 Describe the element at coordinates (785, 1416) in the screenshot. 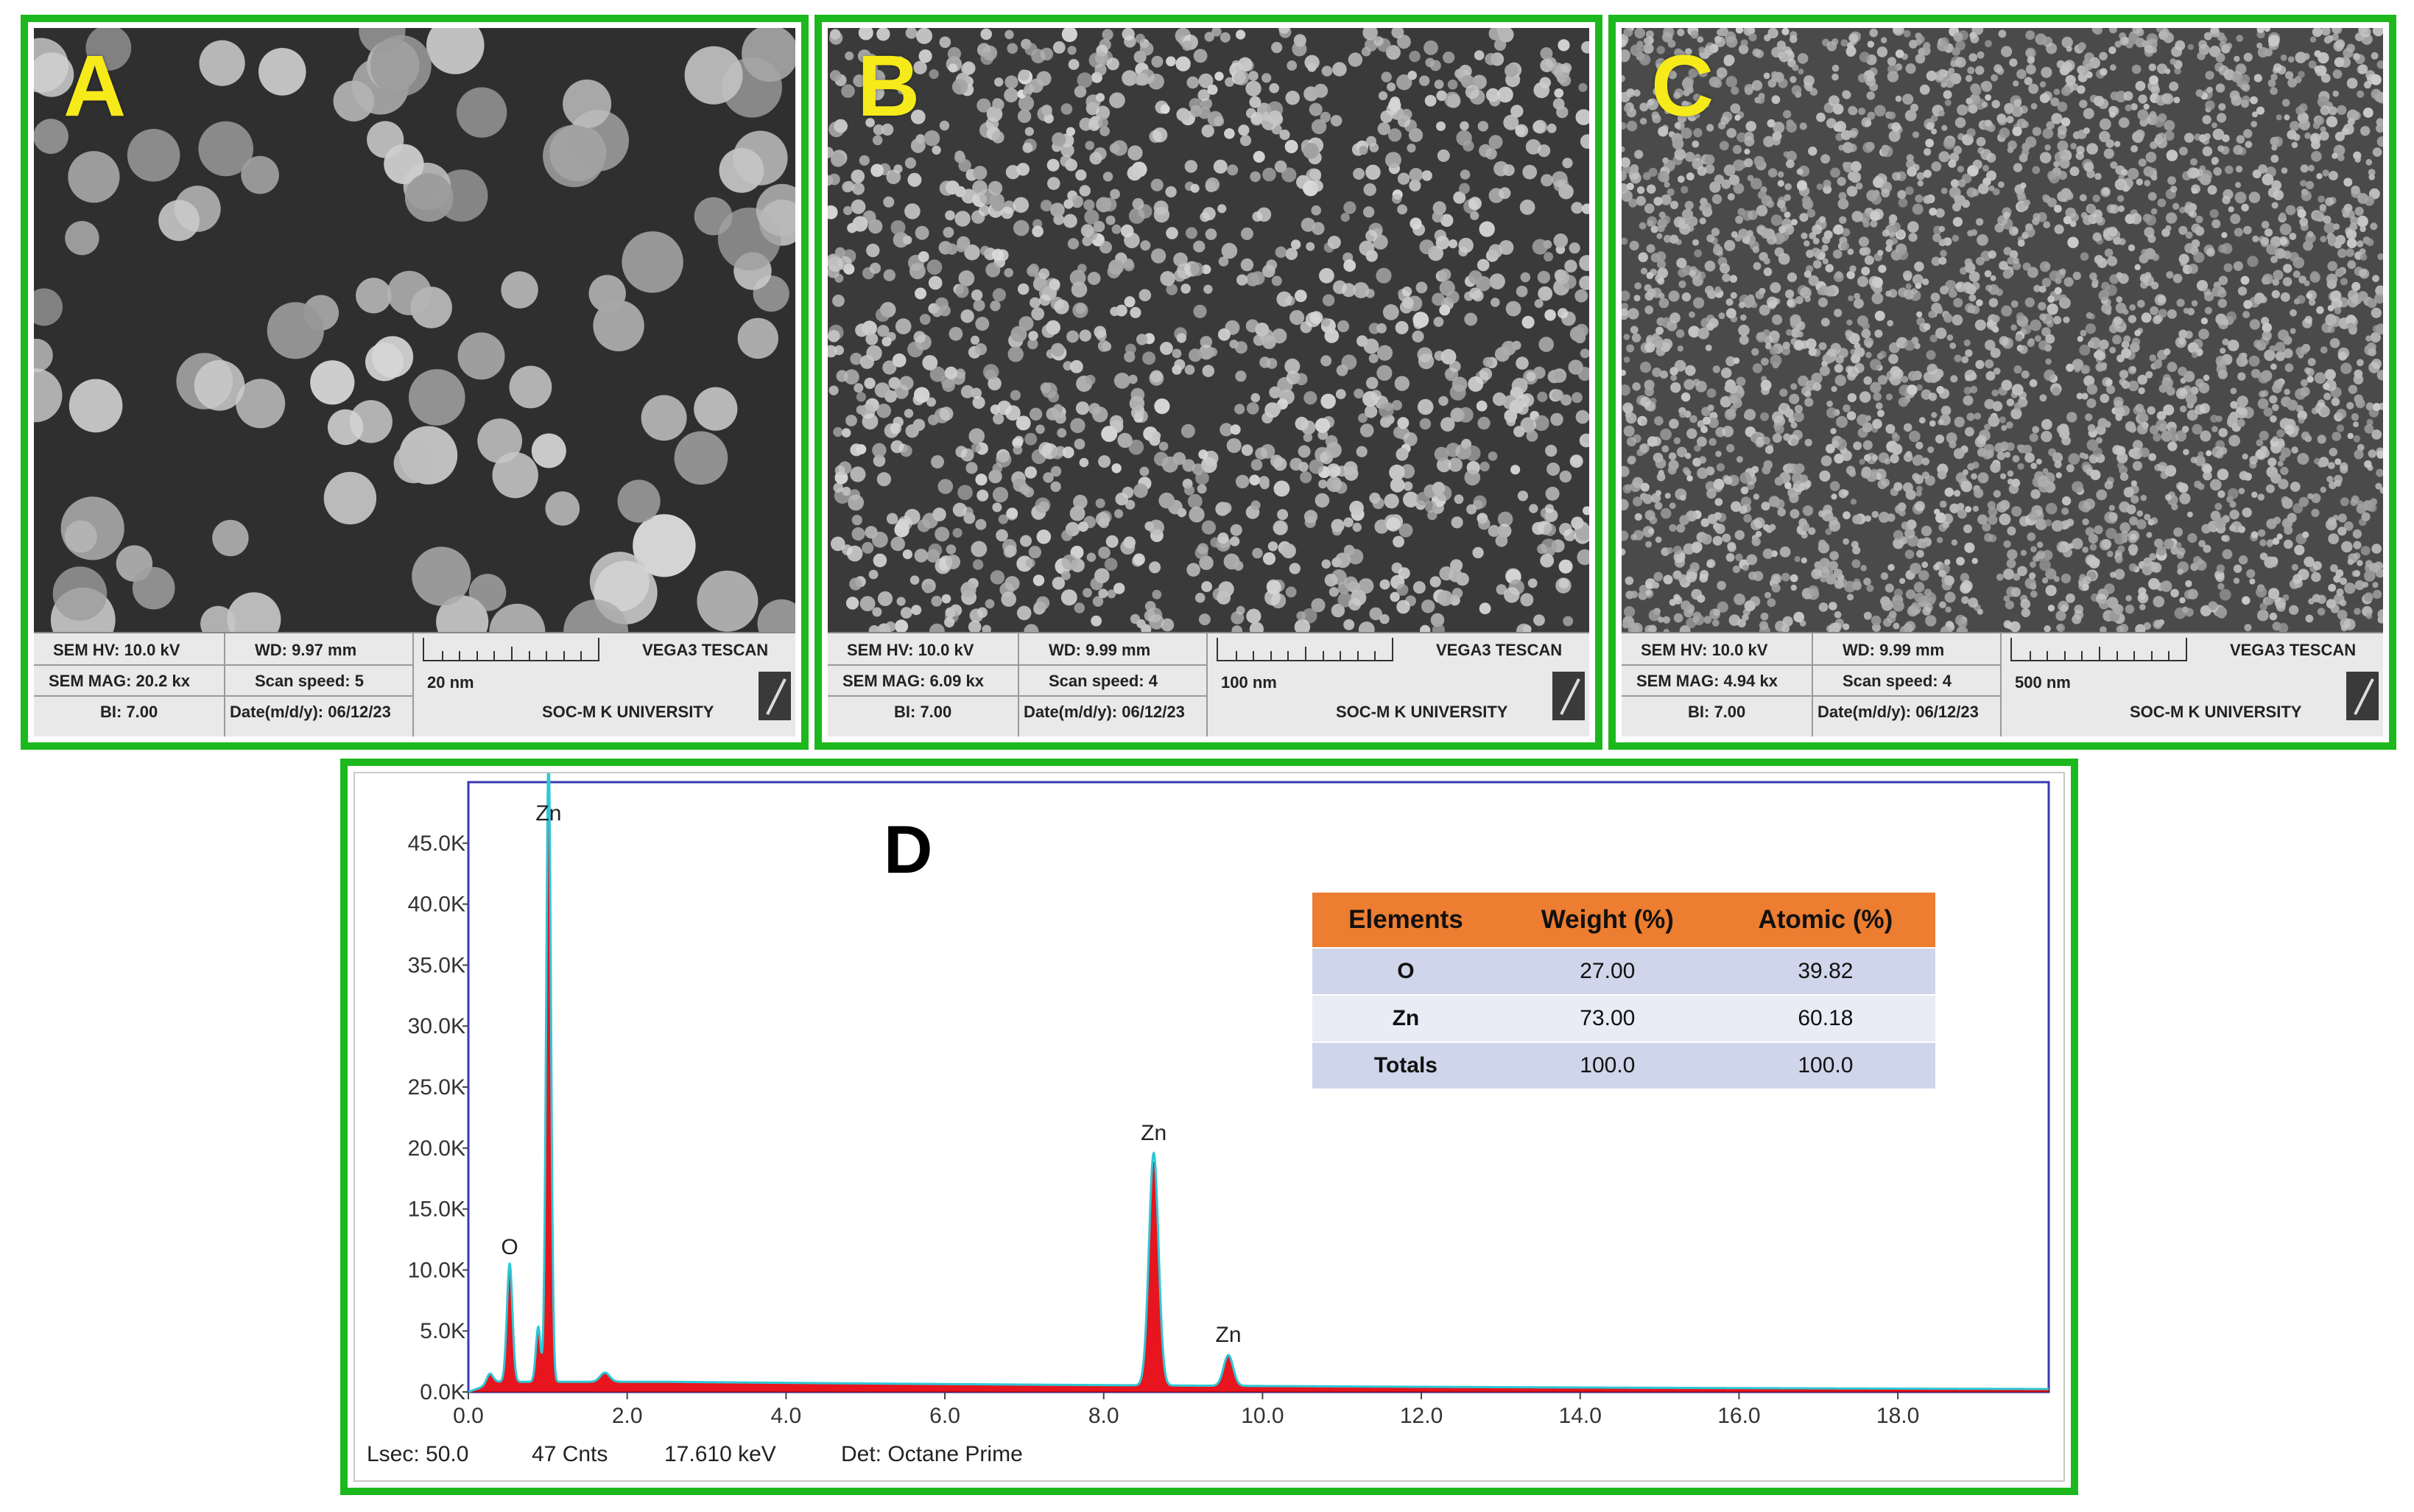

I see `x-tick-label: 4.0` at that location.